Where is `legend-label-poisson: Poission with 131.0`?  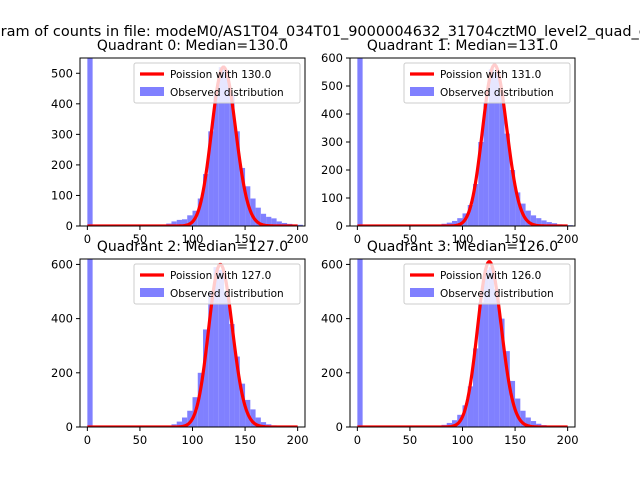
legend-label-poisson: Poission with 131.0 is located at coordinates (490, 75).